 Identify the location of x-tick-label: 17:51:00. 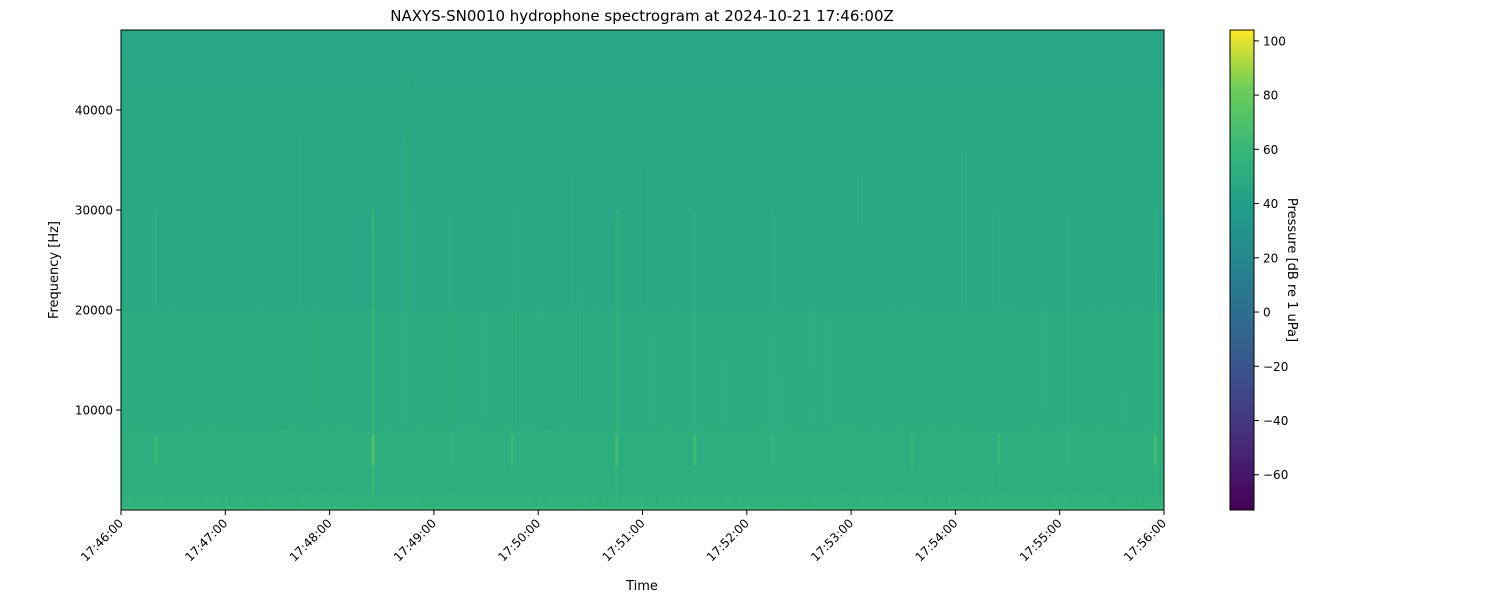
(624, 540).